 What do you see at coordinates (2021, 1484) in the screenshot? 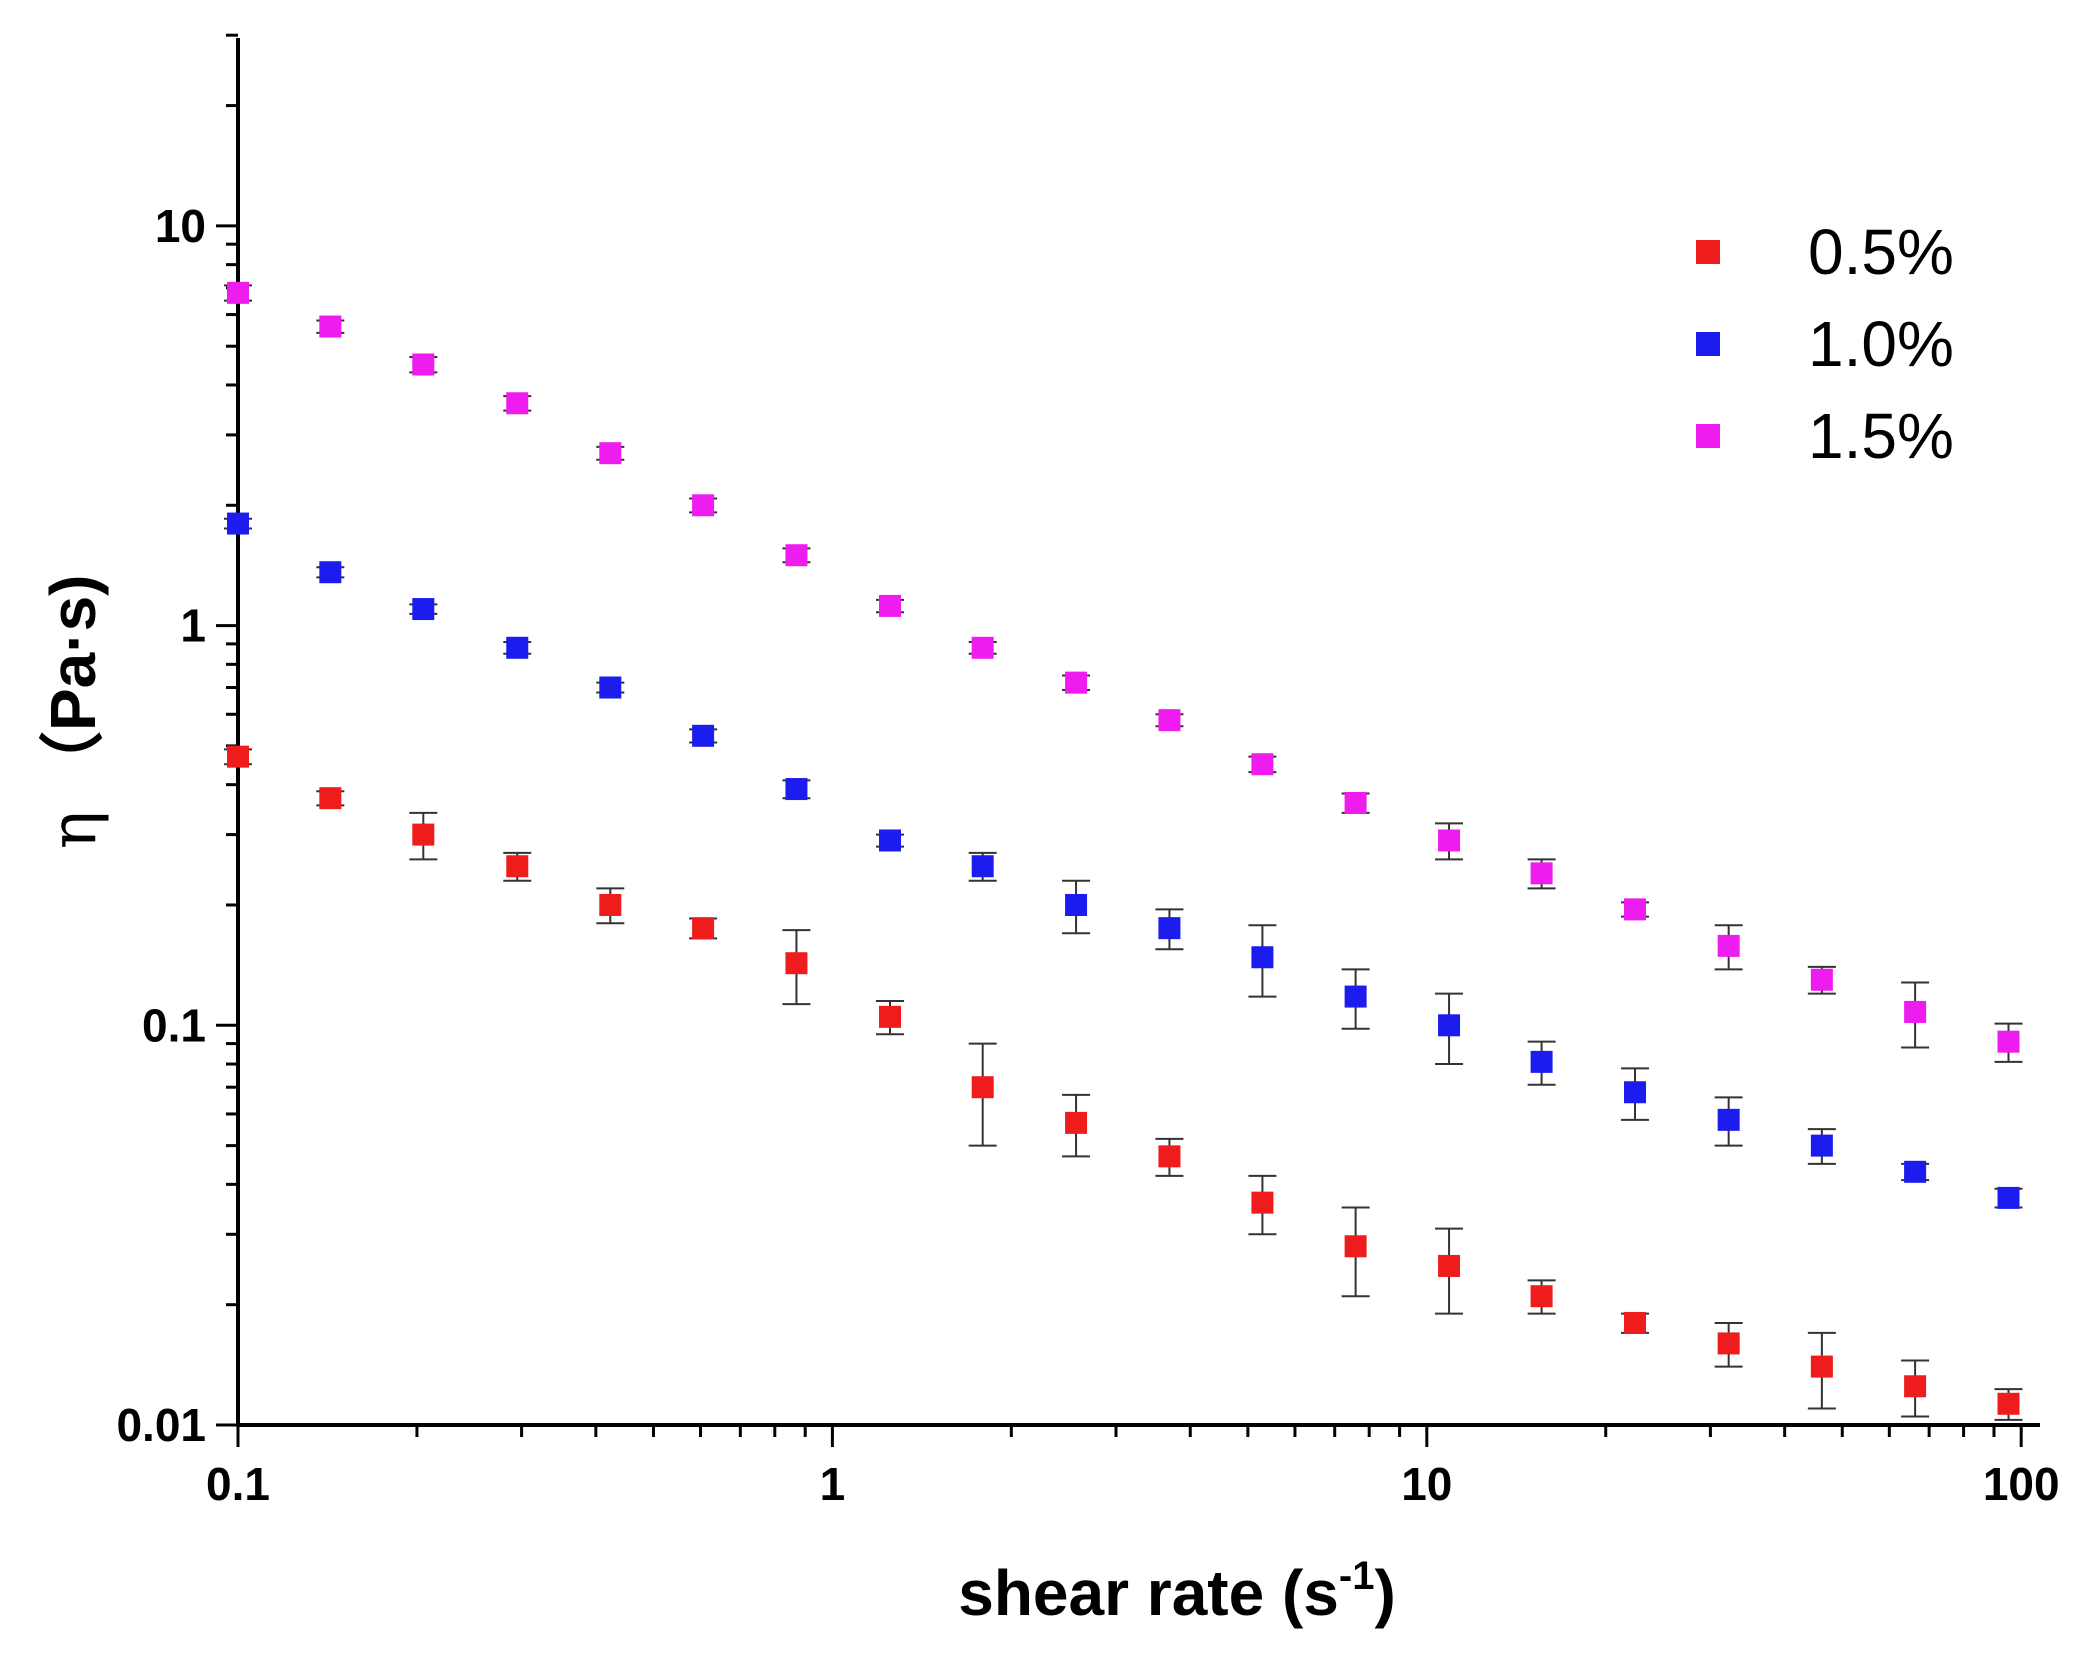
I see `x-tick-label: 100` at bounding box center [2021, 1484].